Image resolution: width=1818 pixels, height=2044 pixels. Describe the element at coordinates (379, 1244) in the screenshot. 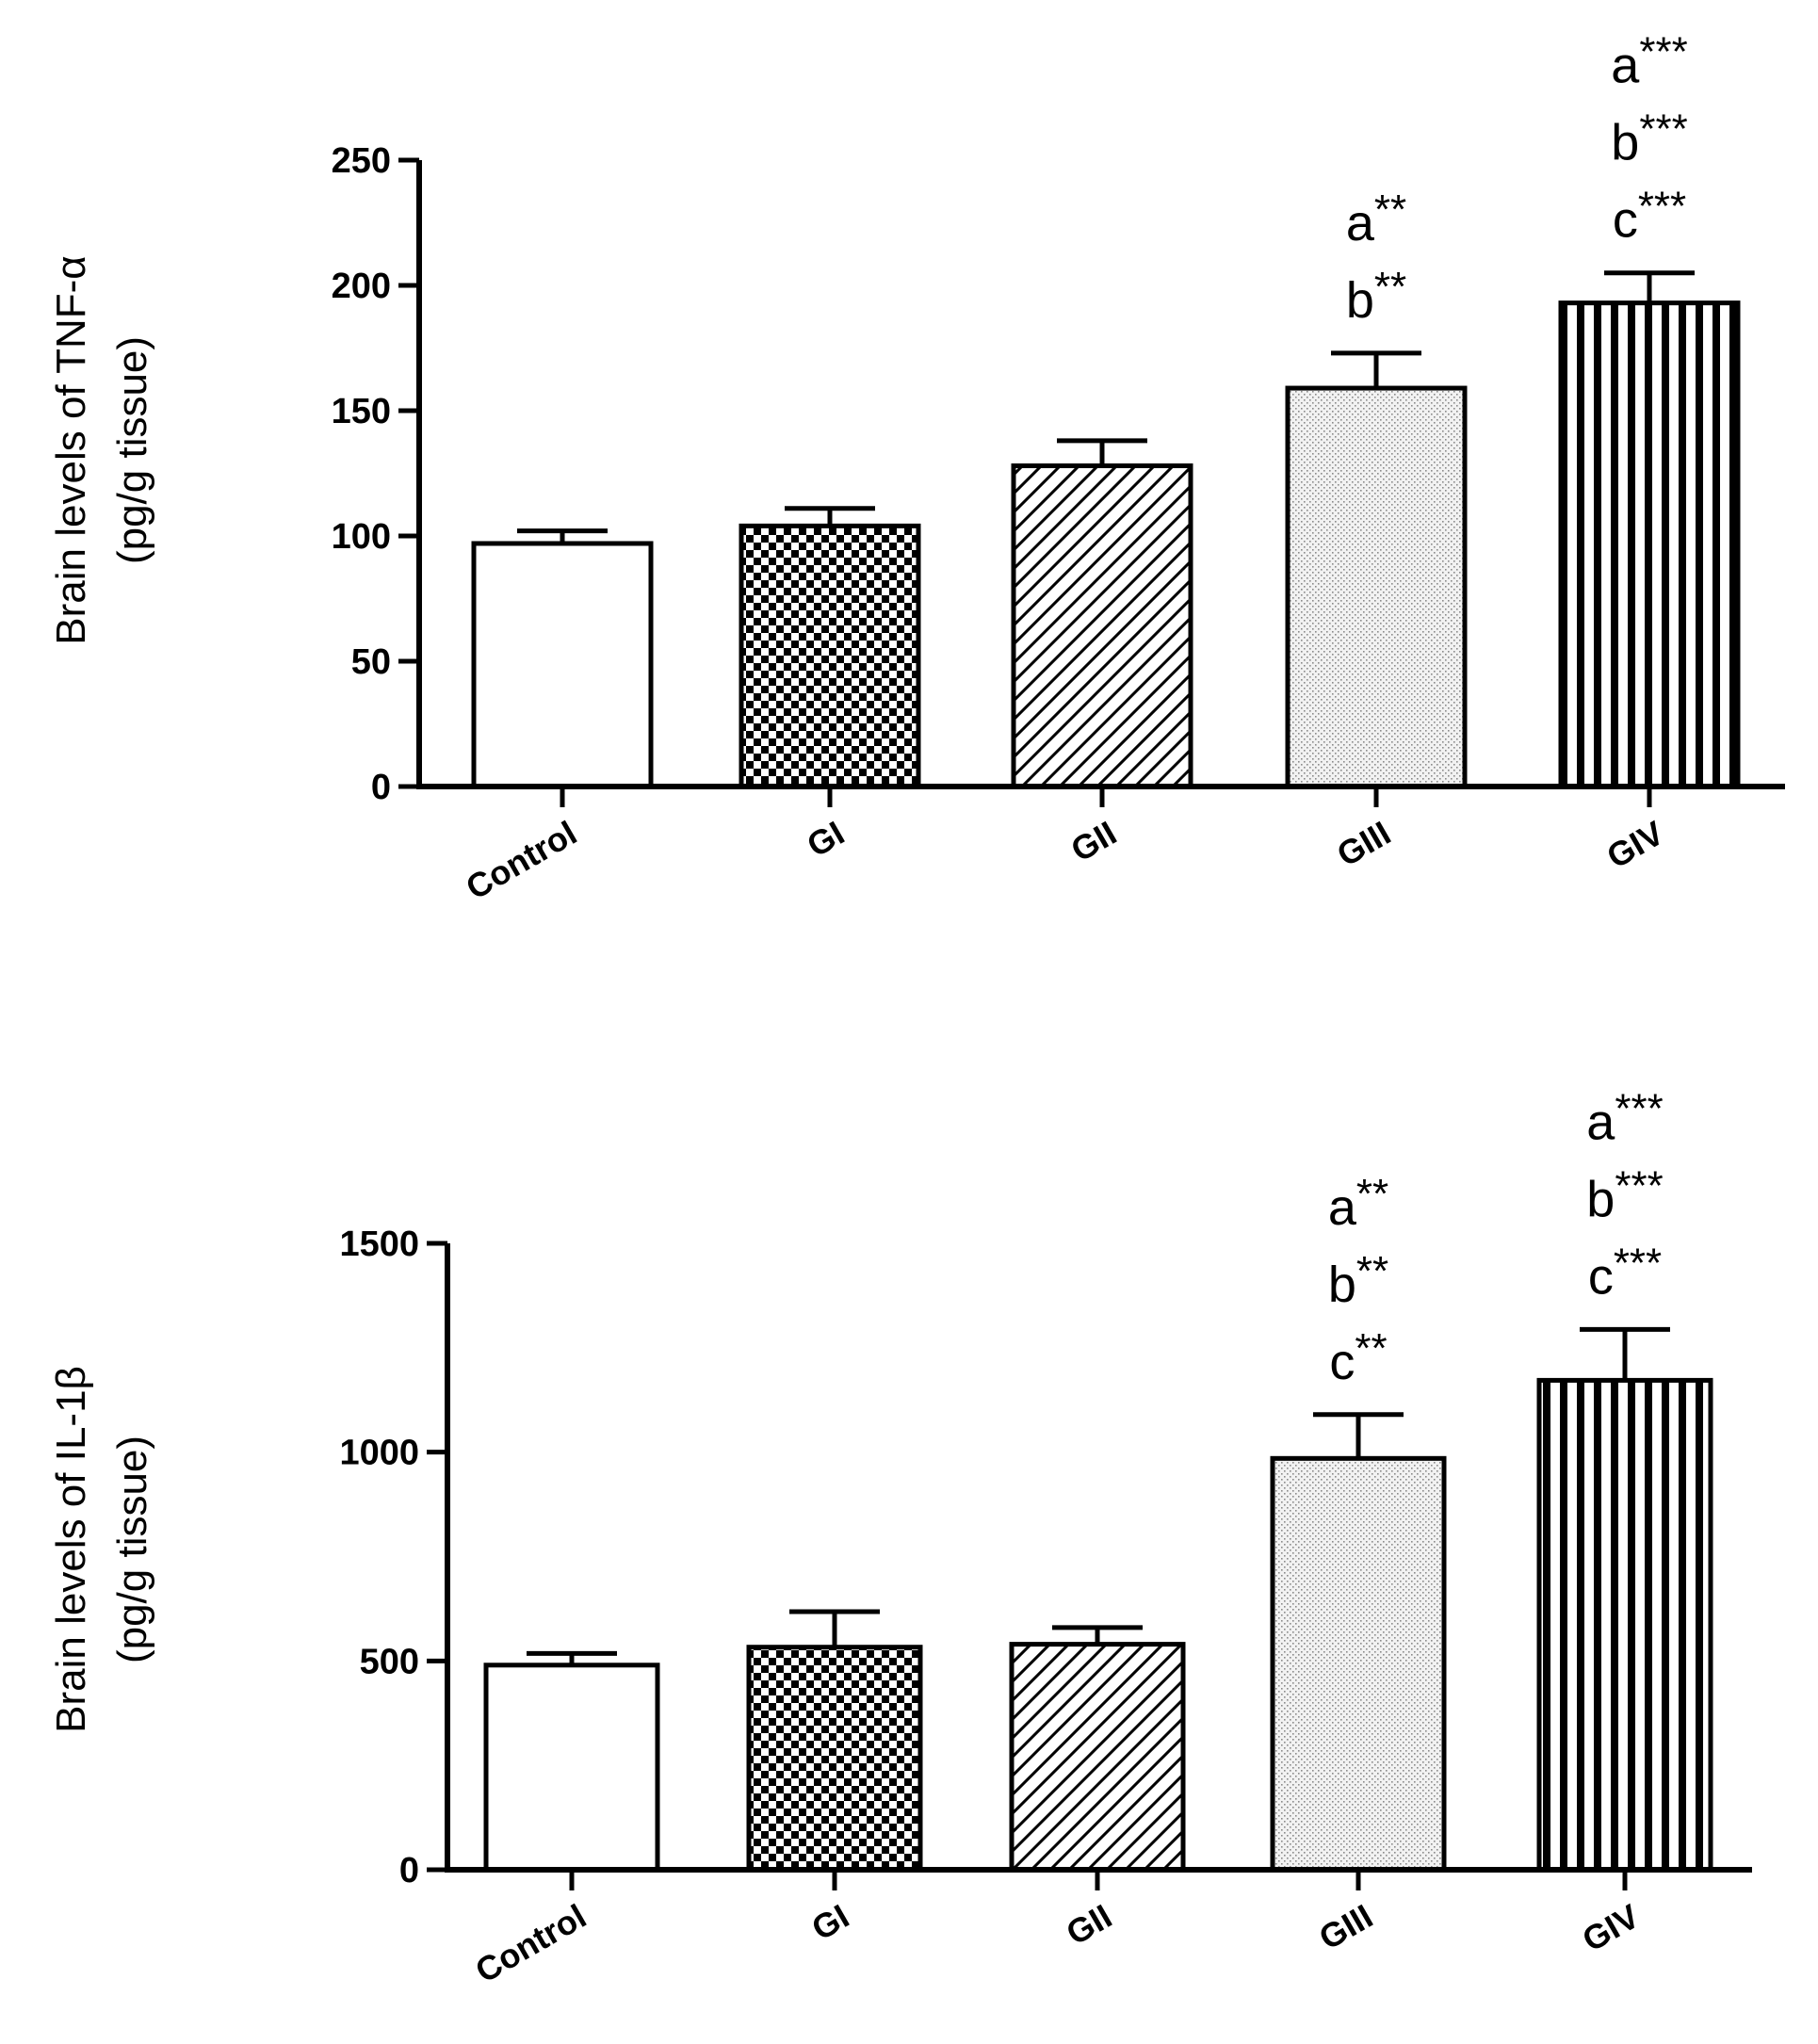

I see `y-tick-label: 1500` at that location.